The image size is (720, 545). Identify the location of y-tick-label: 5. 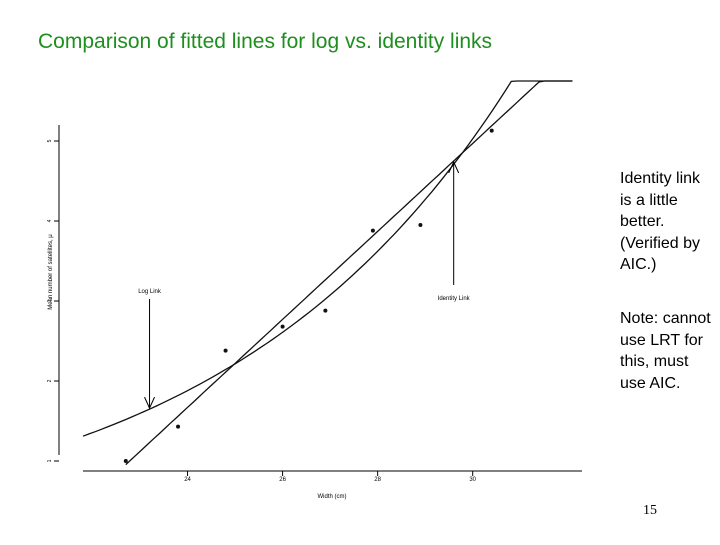
(50, 140).